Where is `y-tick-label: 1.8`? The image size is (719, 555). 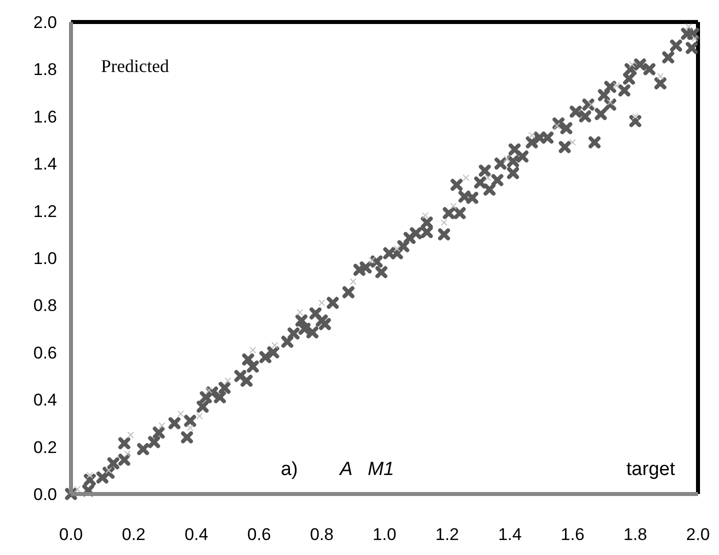
y-tick-label: 1.8 is located at coordinates (45, 70).